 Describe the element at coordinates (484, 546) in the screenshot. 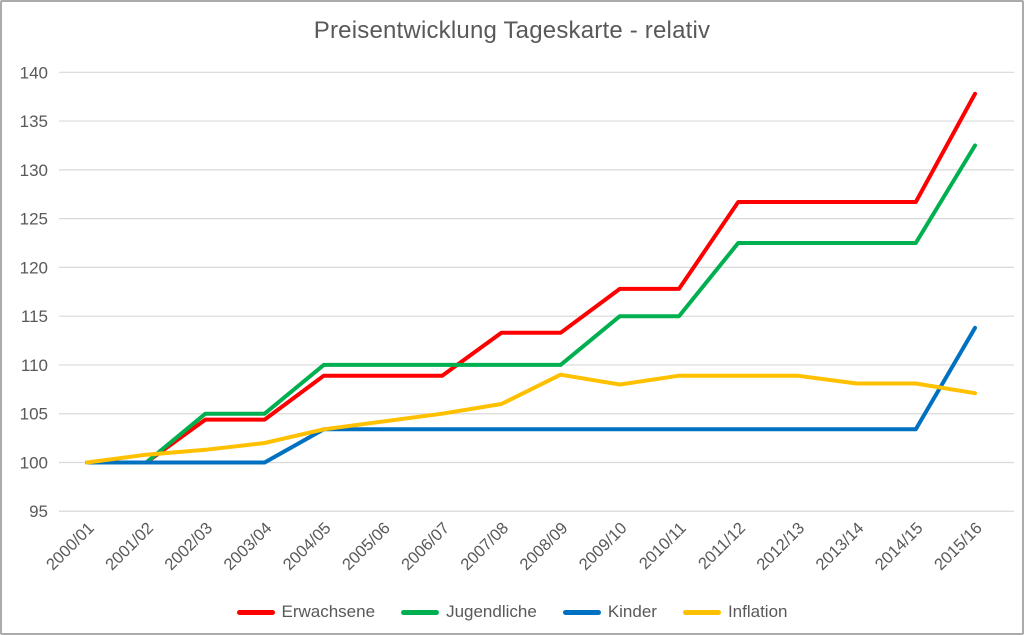

I see `x-axis-tick-label: 2007/08` at that location.